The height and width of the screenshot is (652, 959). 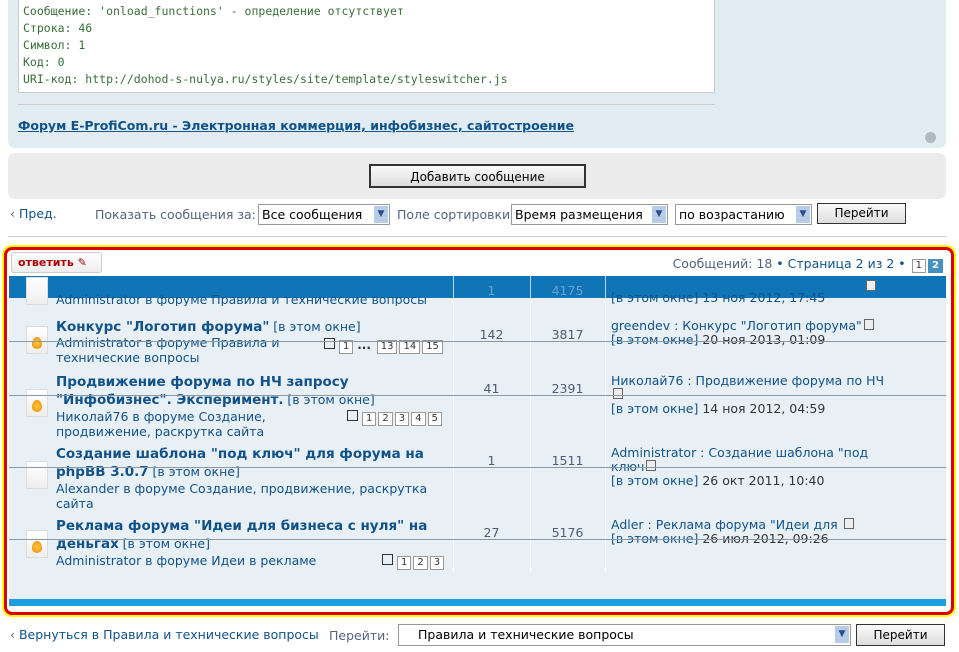 I want to click on show-label: Показать сообщения за:, so click(x=175, y=214).